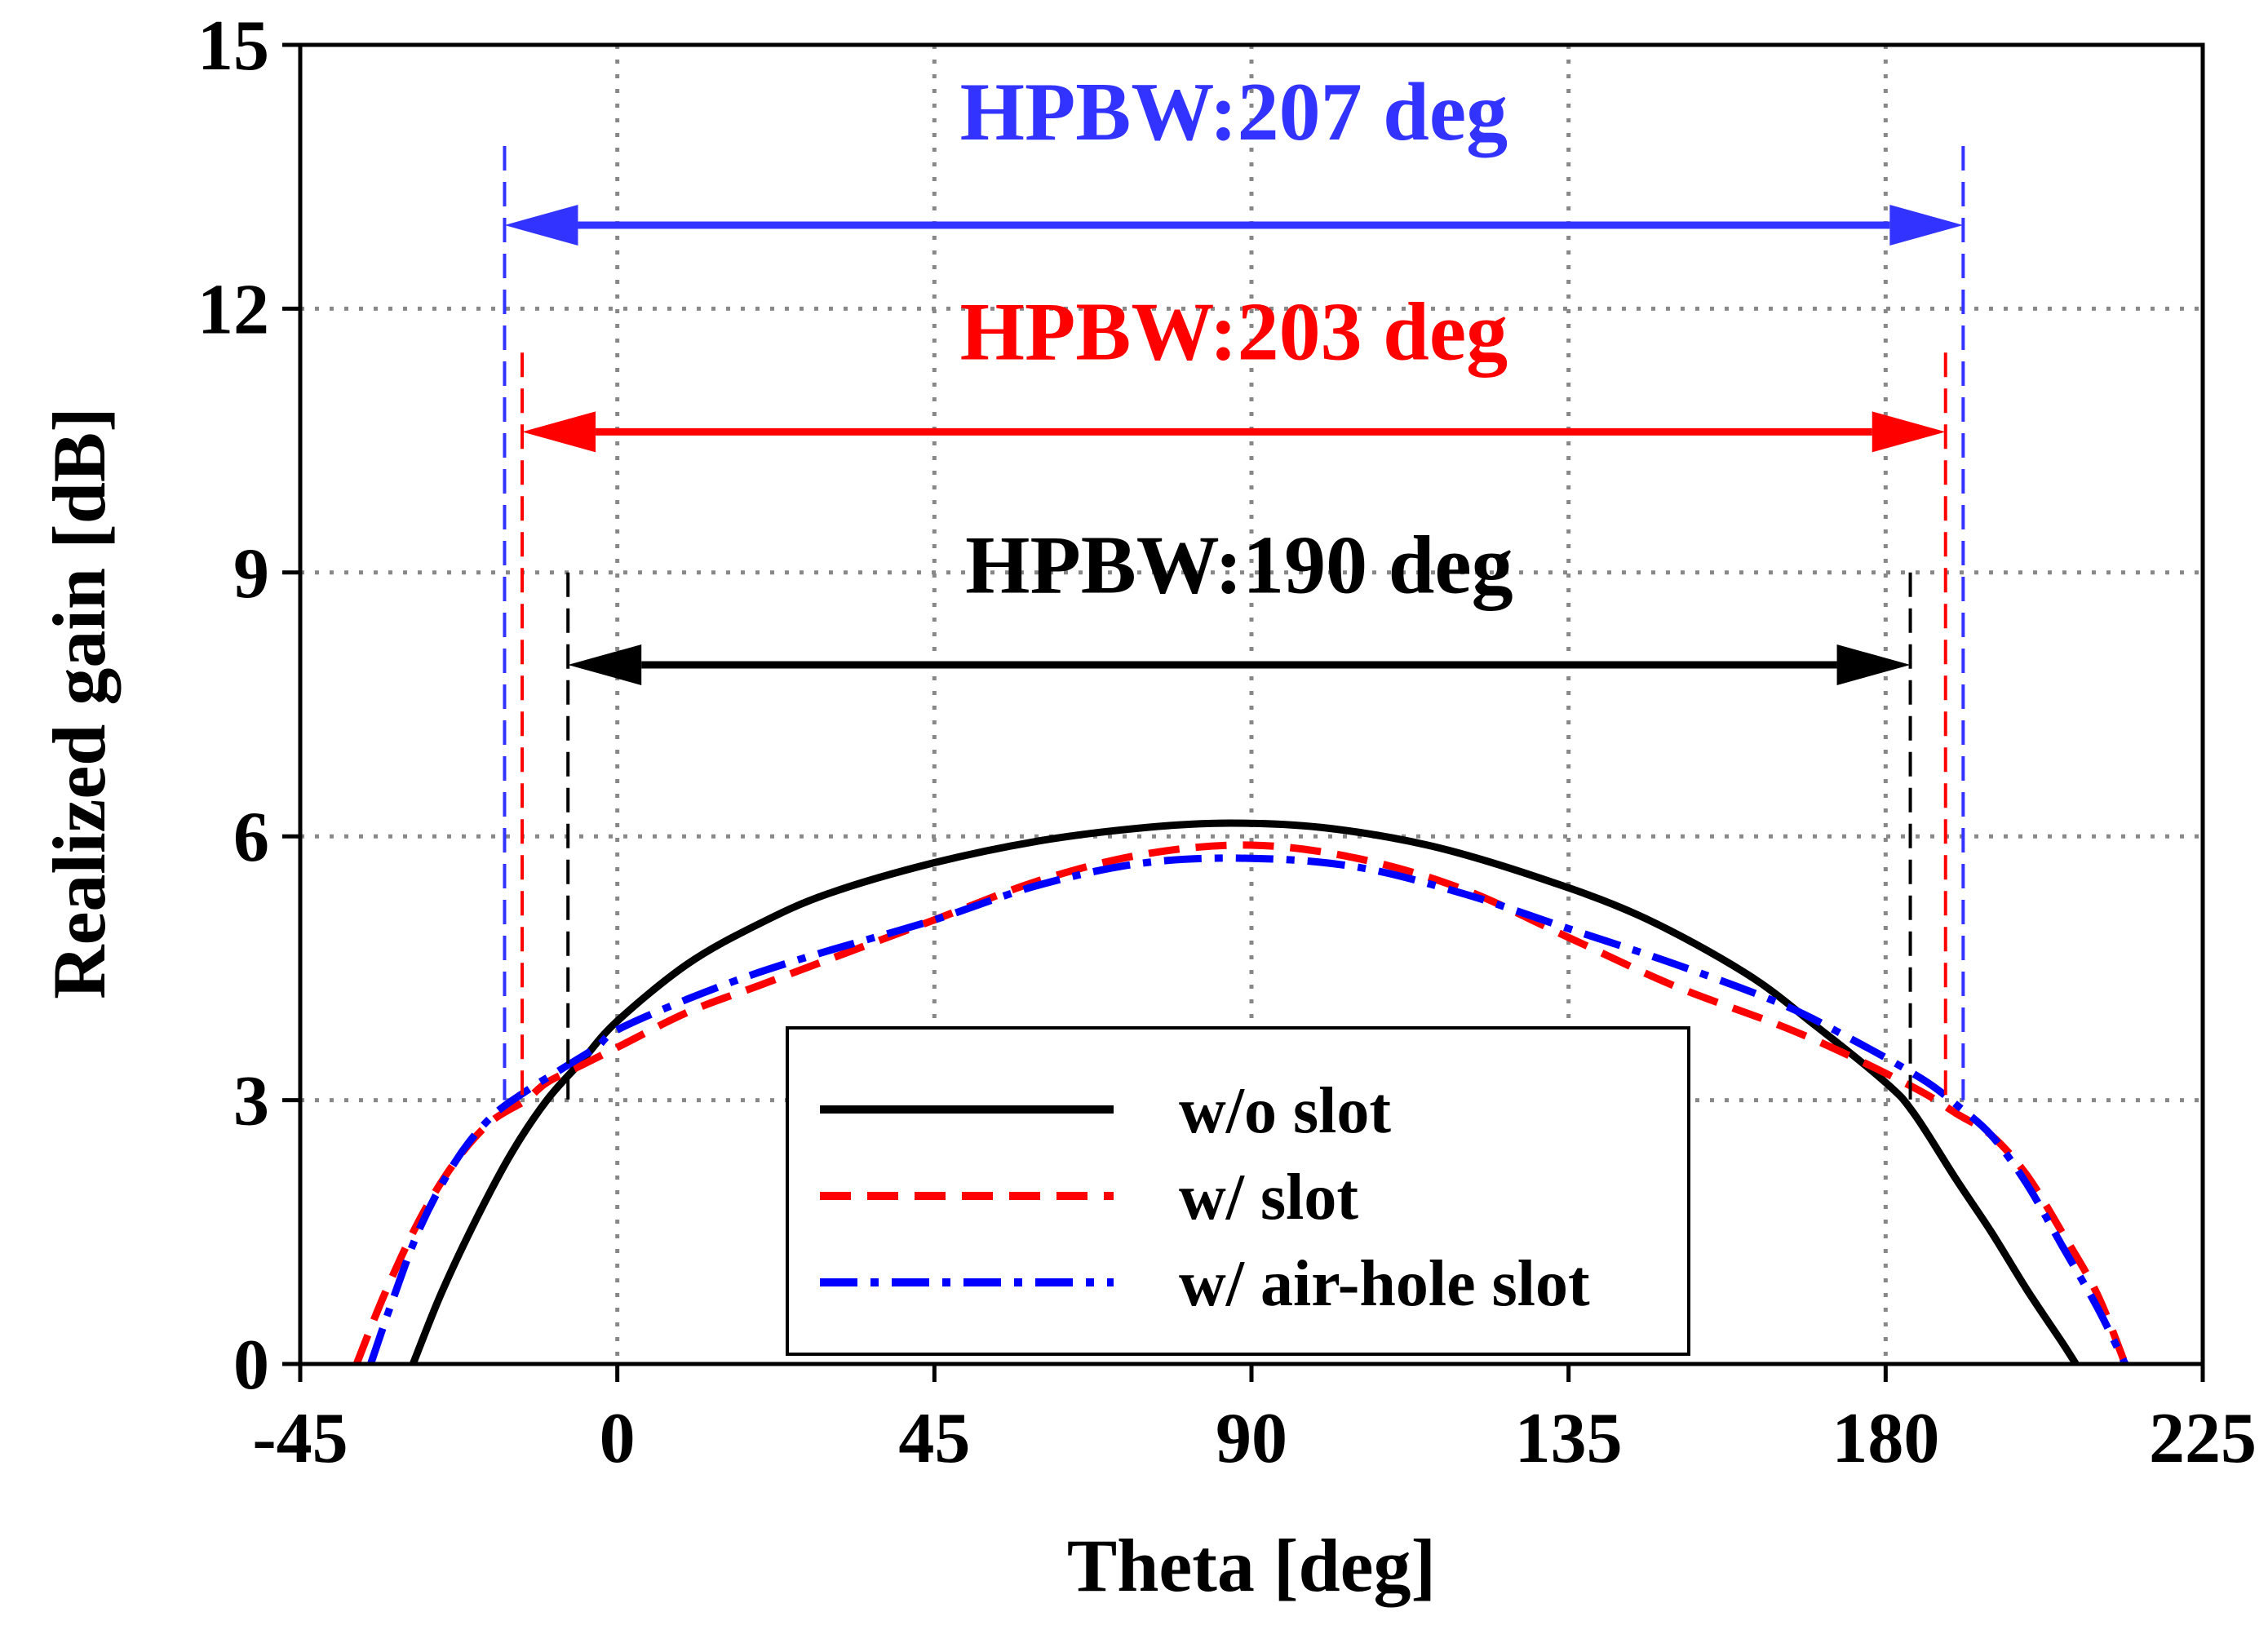 This screenshot has height=1634, width=2268. Describe the element at coordinates (233, 309) in the screenshot. I see `y-tick-label: 12` at that location.